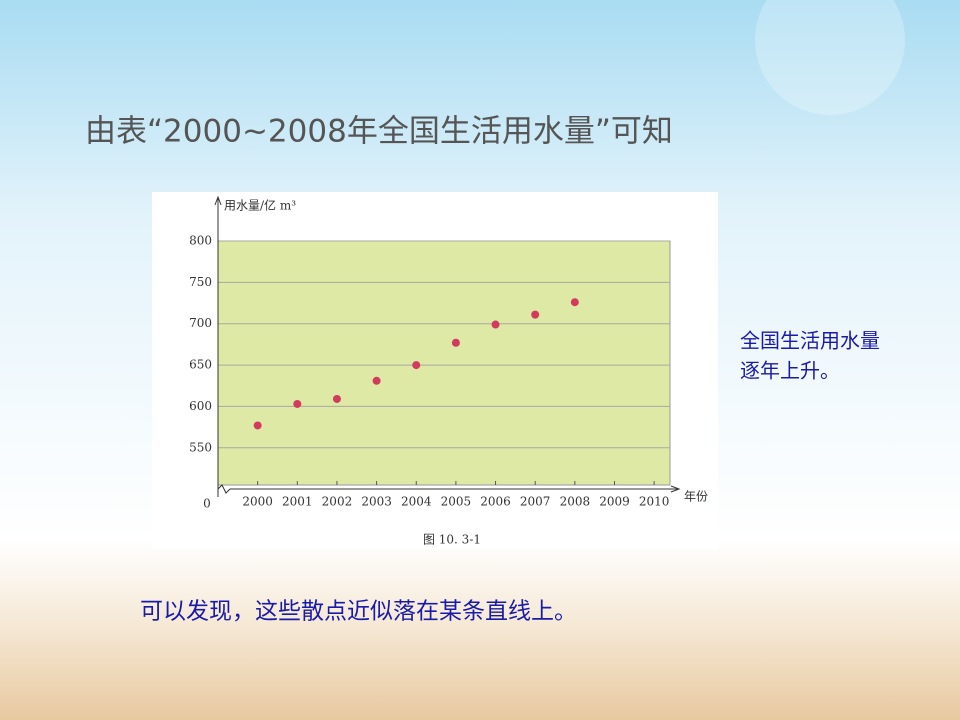 Image resolution: width=960 pixels, height=720 pixels. What do you see at coordinates (224, 489) in the screenshot?
I see `axis-break` at bounding box center [224, 489].